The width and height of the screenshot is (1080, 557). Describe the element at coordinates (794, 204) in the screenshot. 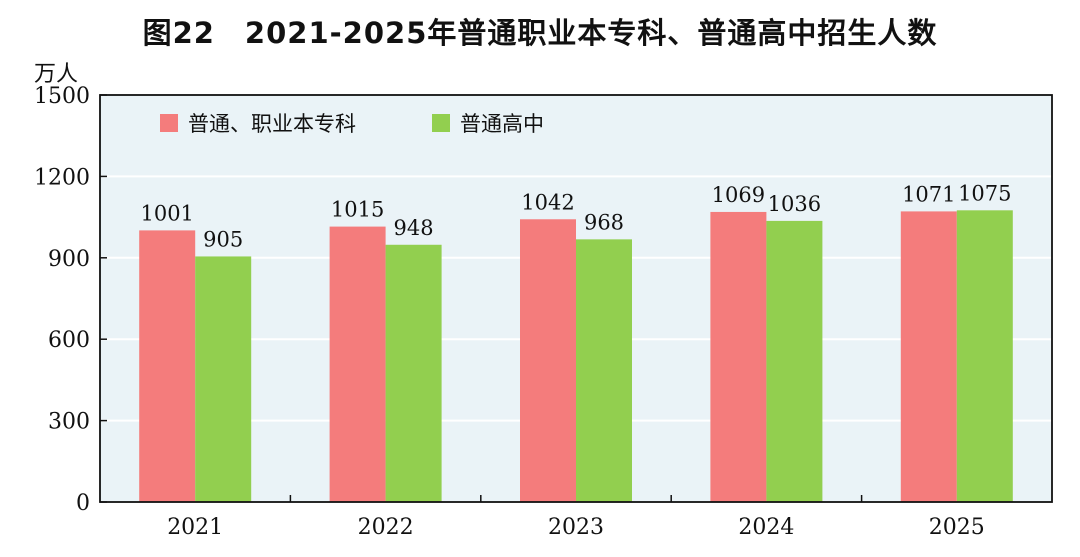

I see `data-label: 1036` at that location.